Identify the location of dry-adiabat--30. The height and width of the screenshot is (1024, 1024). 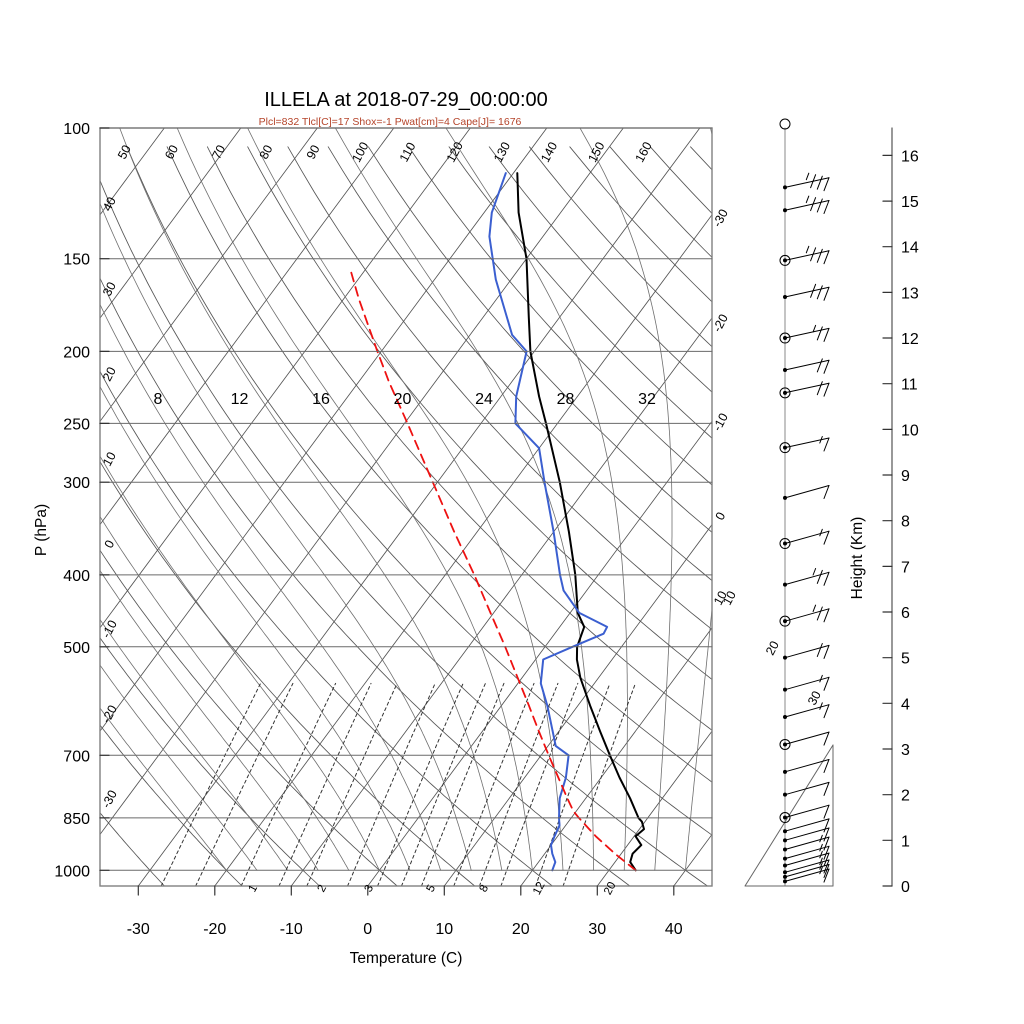
(132, 849).